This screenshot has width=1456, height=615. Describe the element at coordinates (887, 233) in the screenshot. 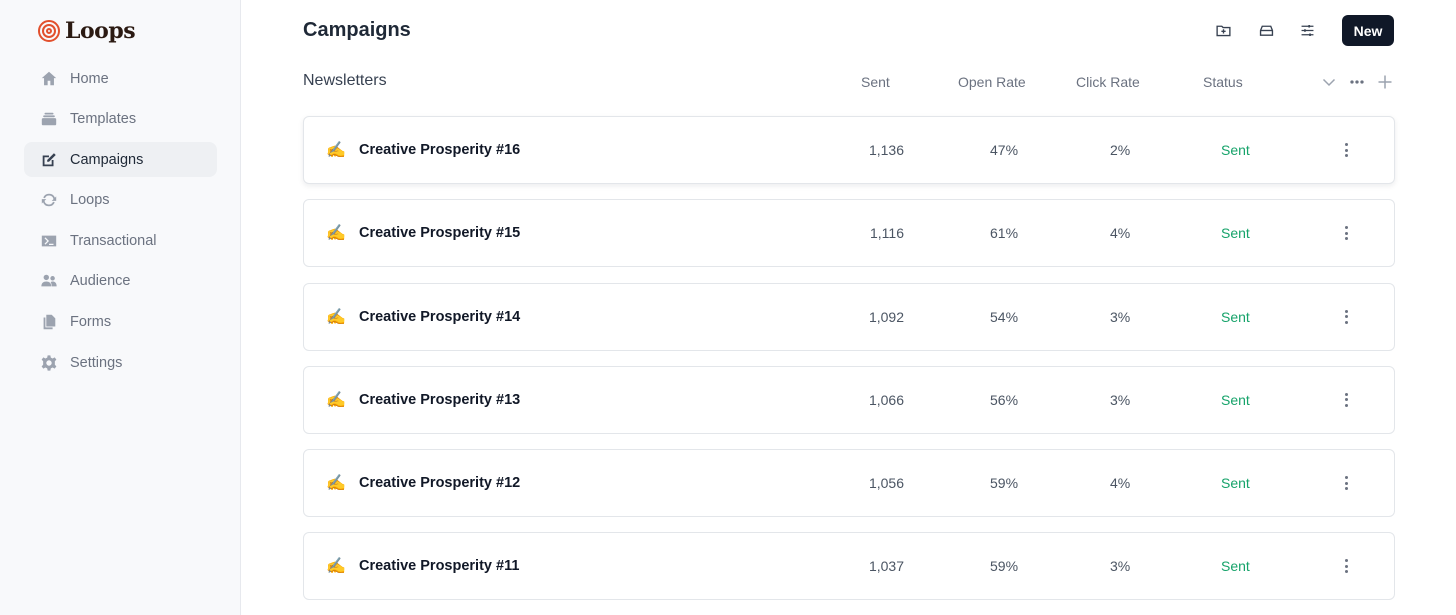

I see `sent-count: 1,116` at that location.